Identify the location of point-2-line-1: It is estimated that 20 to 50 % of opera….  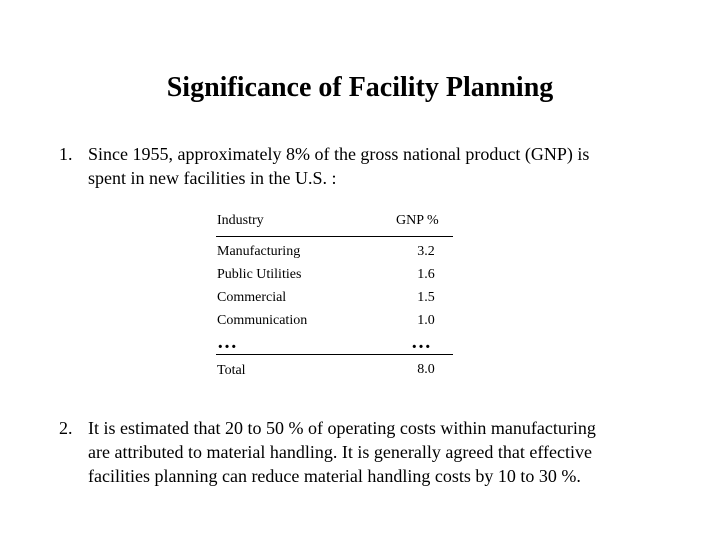
(342, 428).